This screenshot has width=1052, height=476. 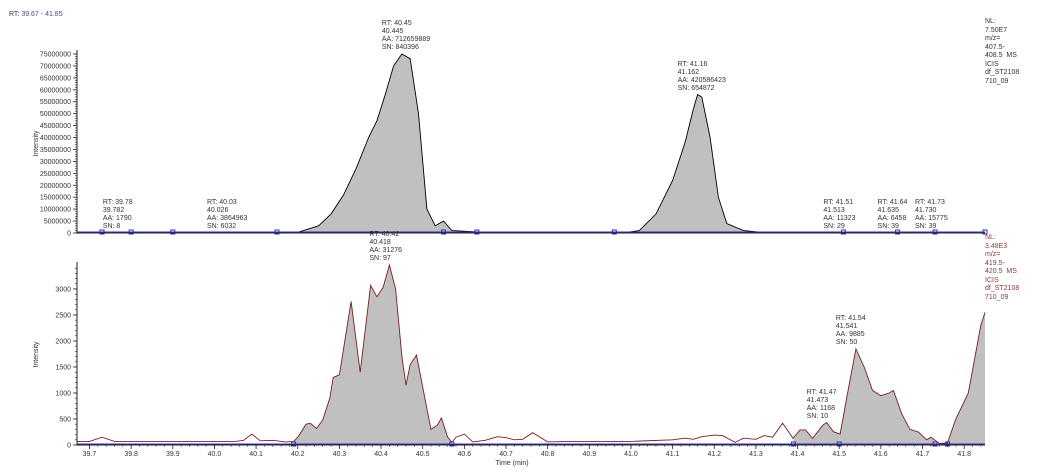 What do you see at coordinates (380, 259) in the screenshot?
I see `peak-label-line: SN: 97` at bounding box center [380, 259].